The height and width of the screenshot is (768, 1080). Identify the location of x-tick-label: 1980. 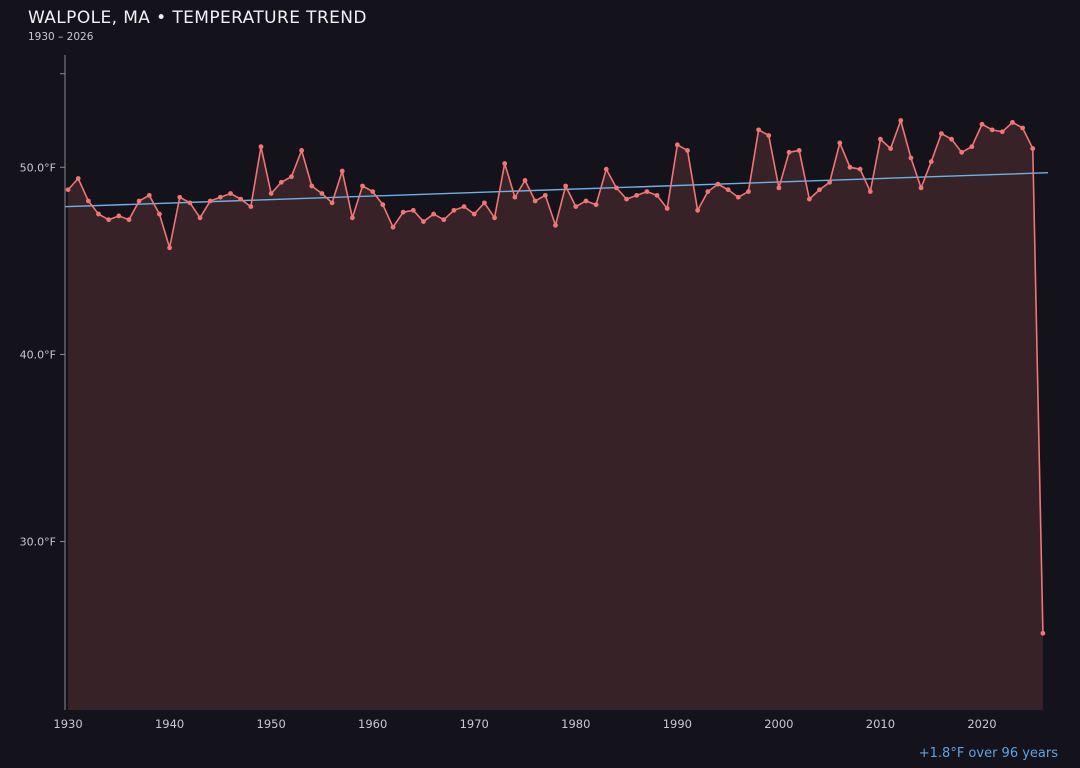
(575, 724).